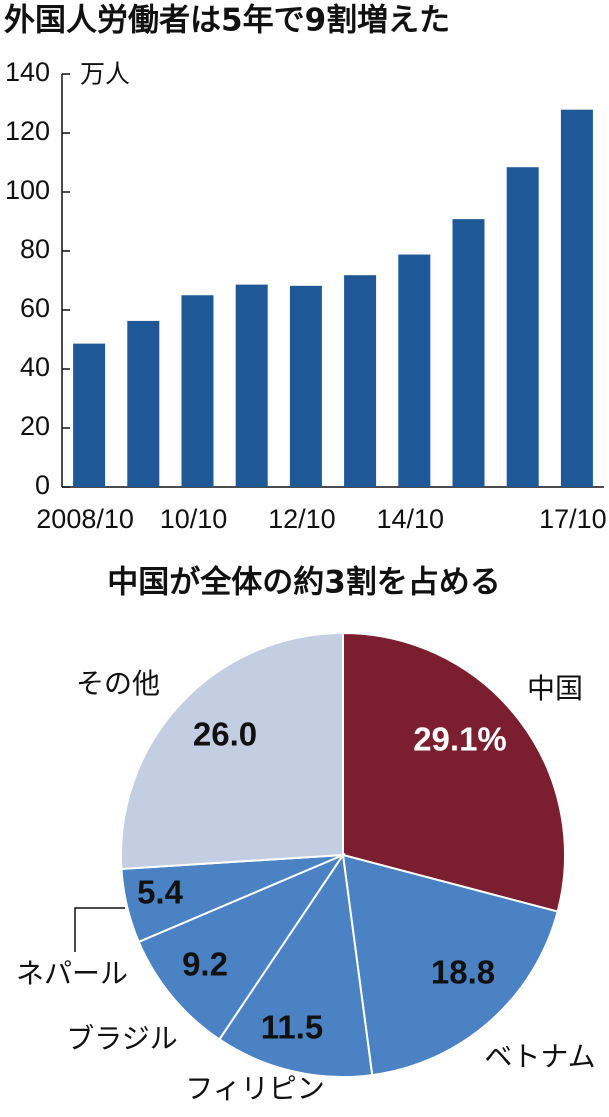 The image size is (609, 1117). What do you see at coordinates (42, 485) in the screenshot?
I see `y-tick-label: 0` at bounding box center [42, 485].